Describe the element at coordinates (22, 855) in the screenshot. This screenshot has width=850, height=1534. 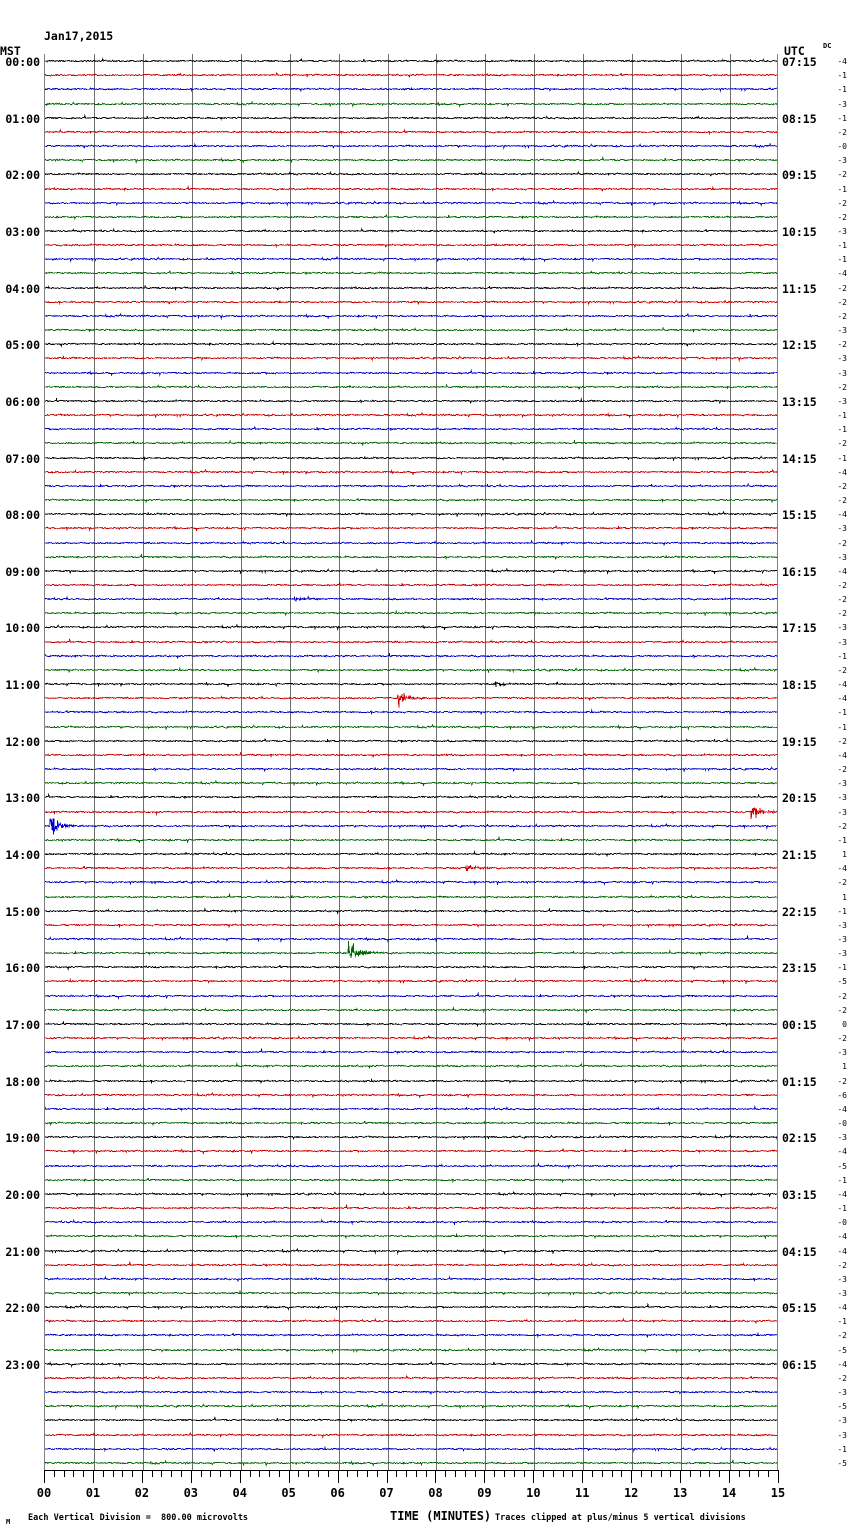
I see `mst-hour-label: 14:00` at that location.